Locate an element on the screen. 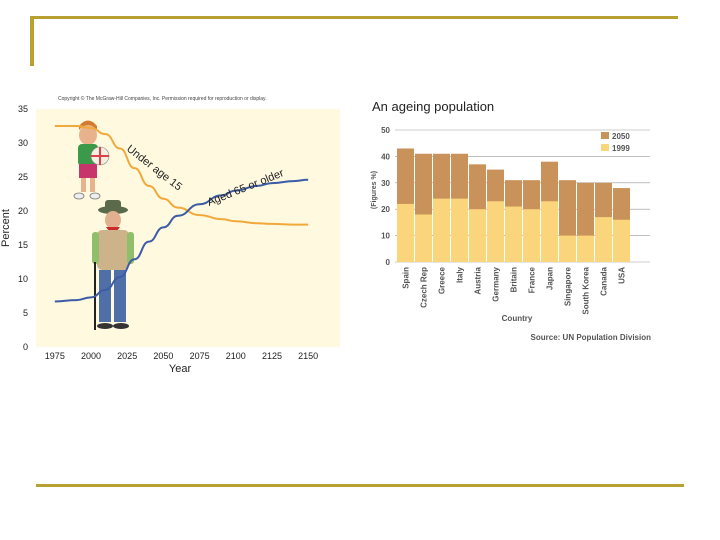  category-label: South Korea is located at coordinates (586, 290).